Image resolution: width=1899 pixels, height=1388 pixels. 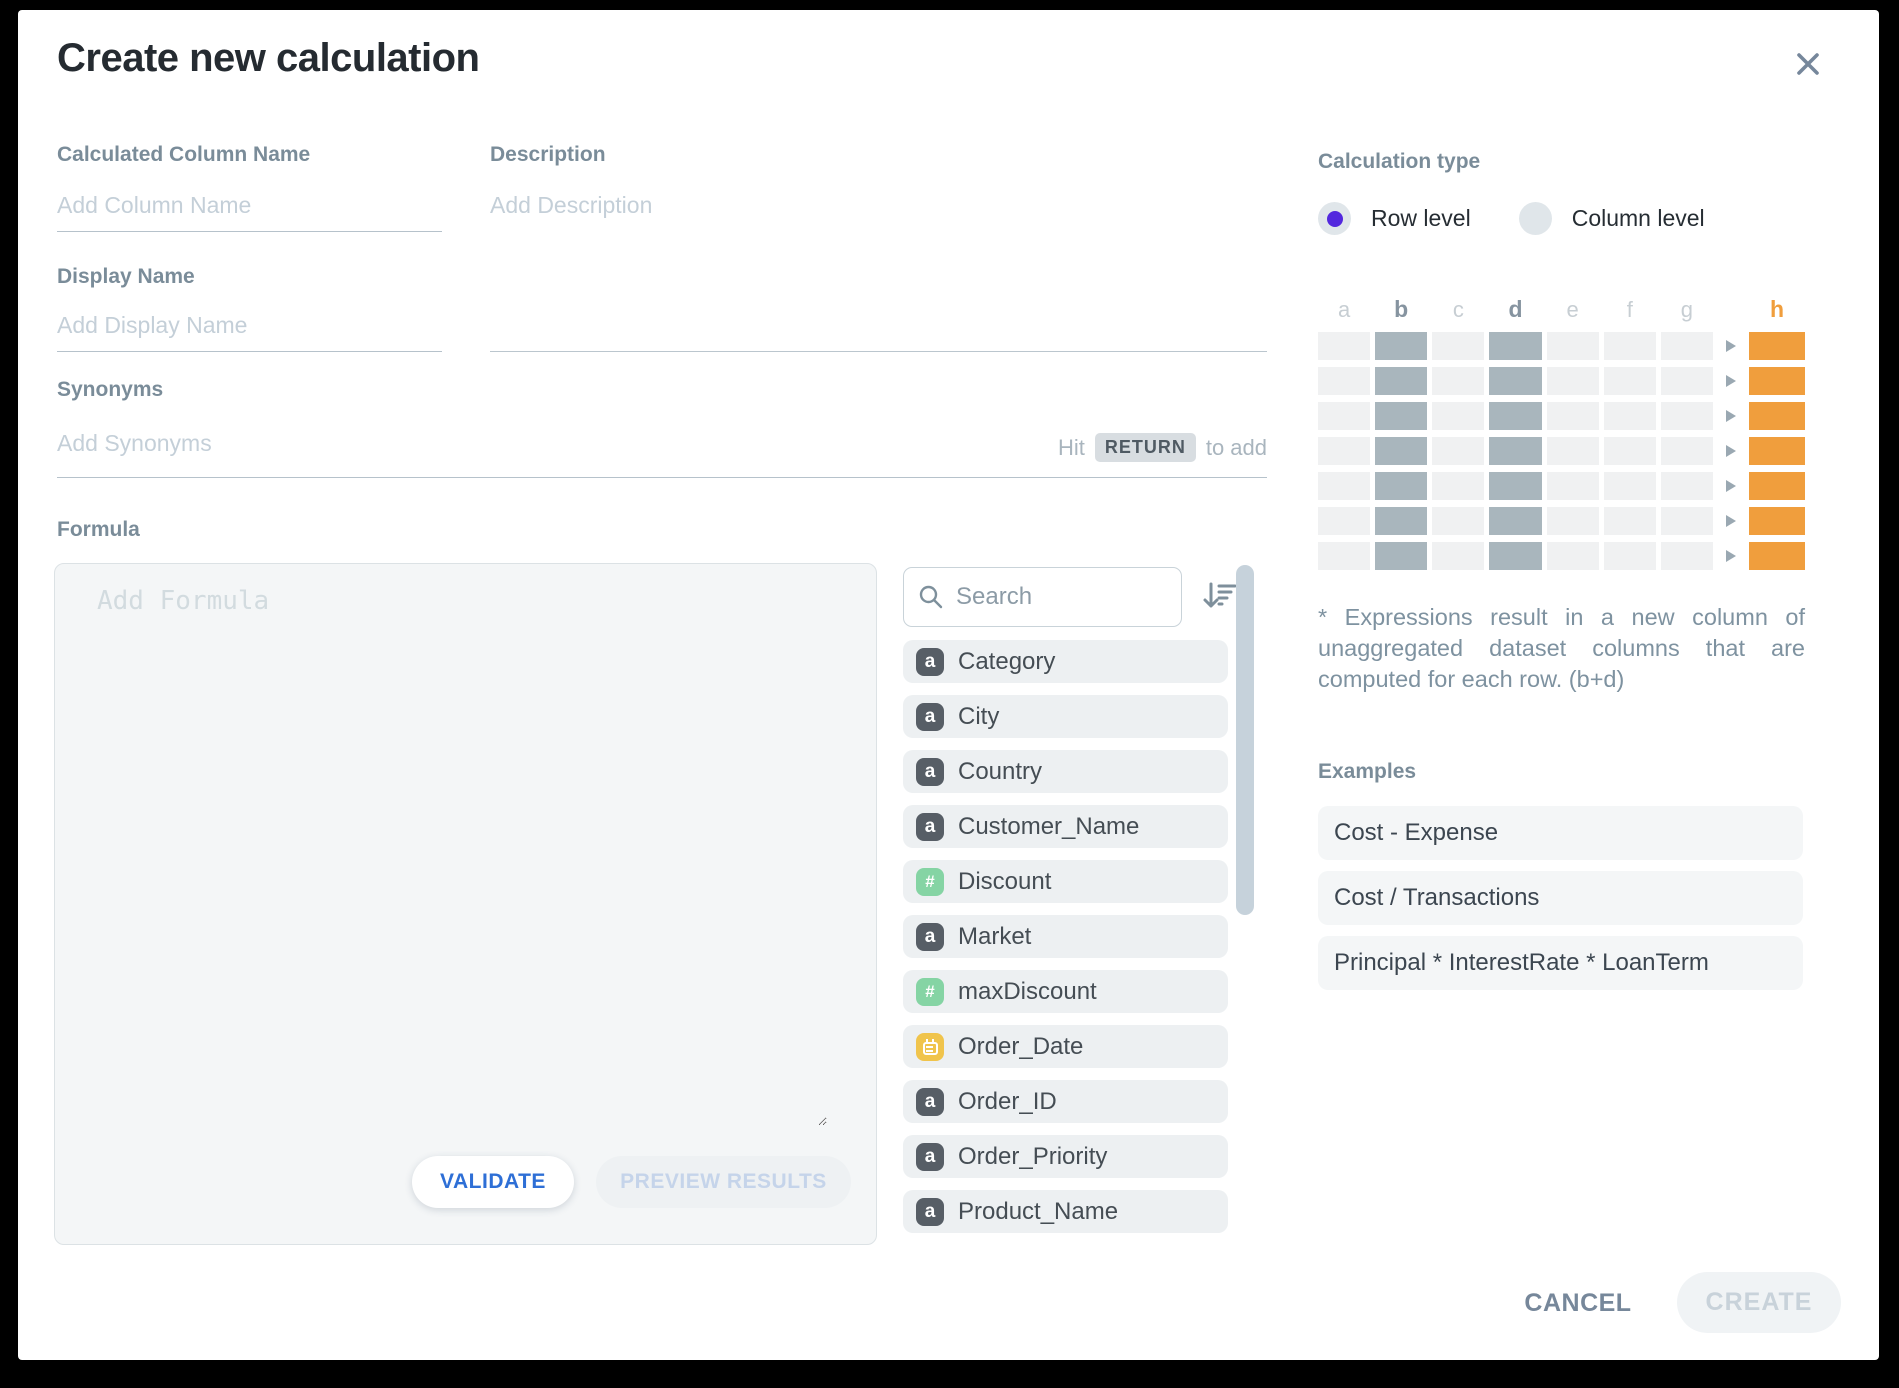 I want to click on column-label: Order_ID, so click(x=1007, y=1101).